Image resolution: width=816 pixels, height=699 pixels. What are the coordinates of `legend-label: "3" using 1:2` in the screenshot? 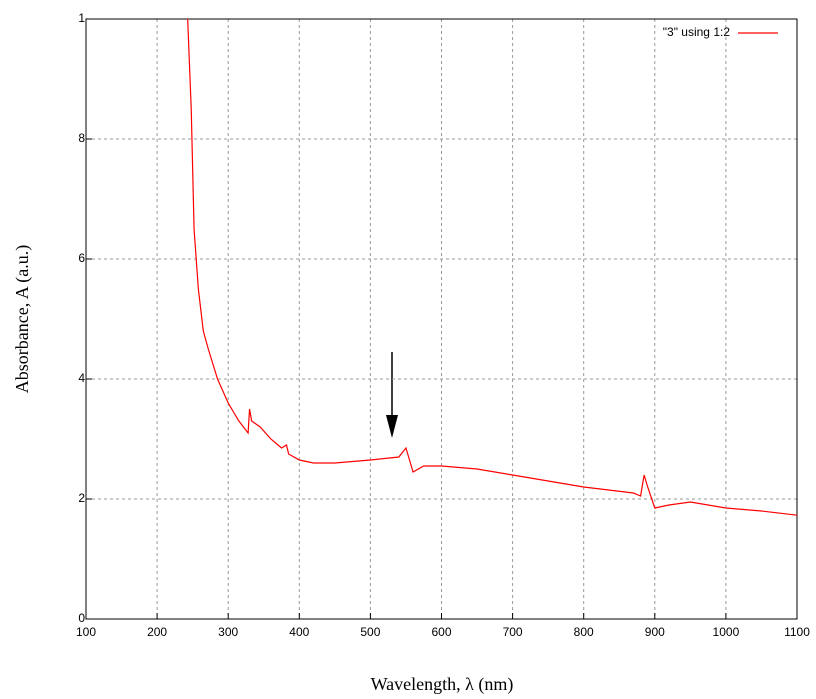 It's located at (697, 32).